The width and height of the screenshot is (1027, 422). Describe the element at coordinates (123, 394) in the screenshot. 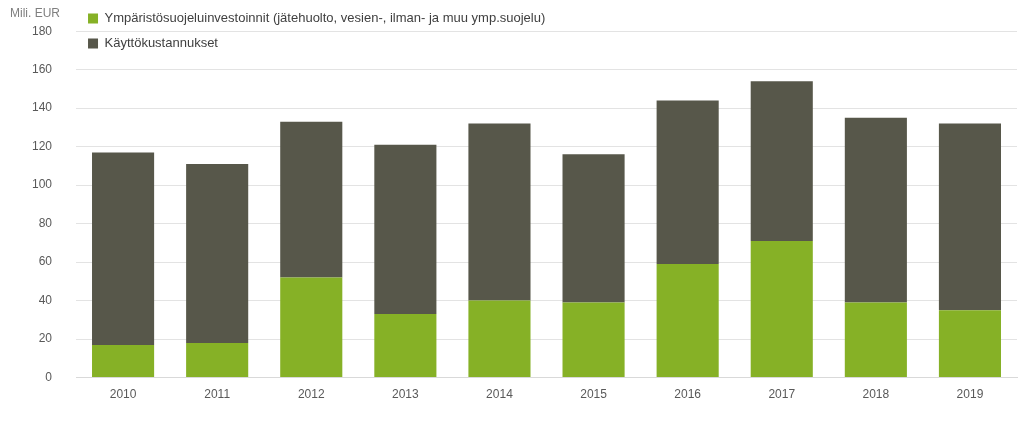

I see `x-tick-label: 2010` at that location.